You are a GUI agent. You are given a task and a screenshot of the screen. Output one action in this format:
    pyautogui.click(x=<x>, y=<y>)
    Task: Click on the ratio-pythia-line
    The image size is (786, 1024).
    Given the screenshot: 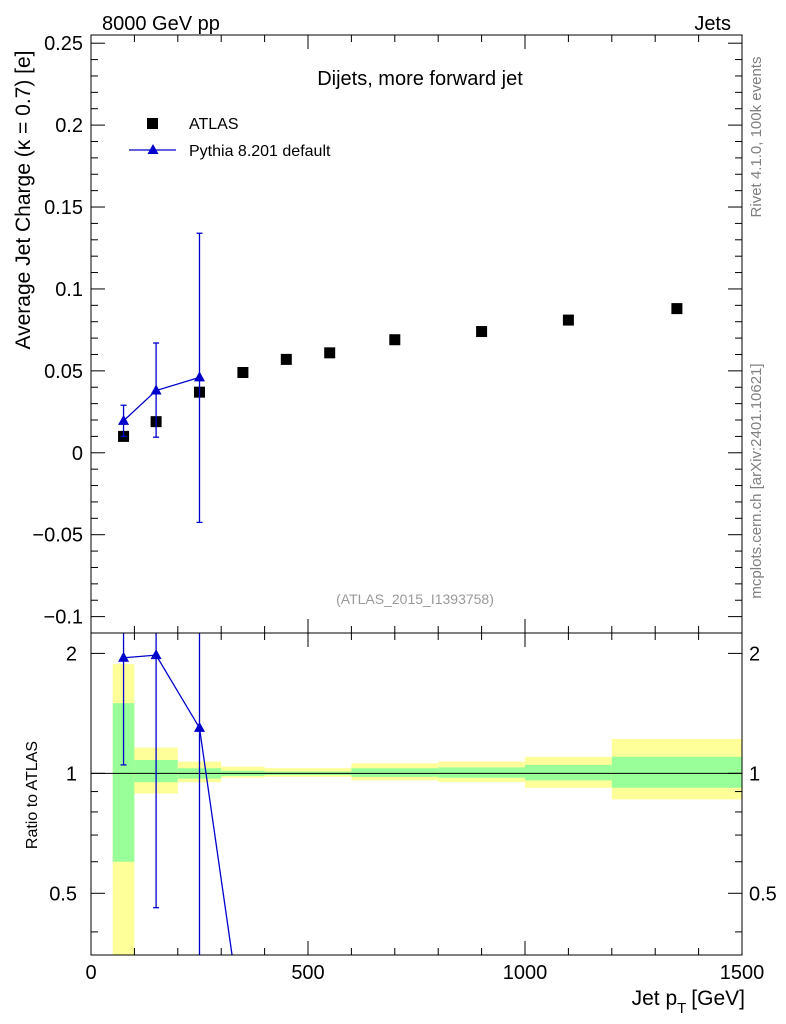 What is the action you would take?
    pyautogui.click(x=178, y=805)
    